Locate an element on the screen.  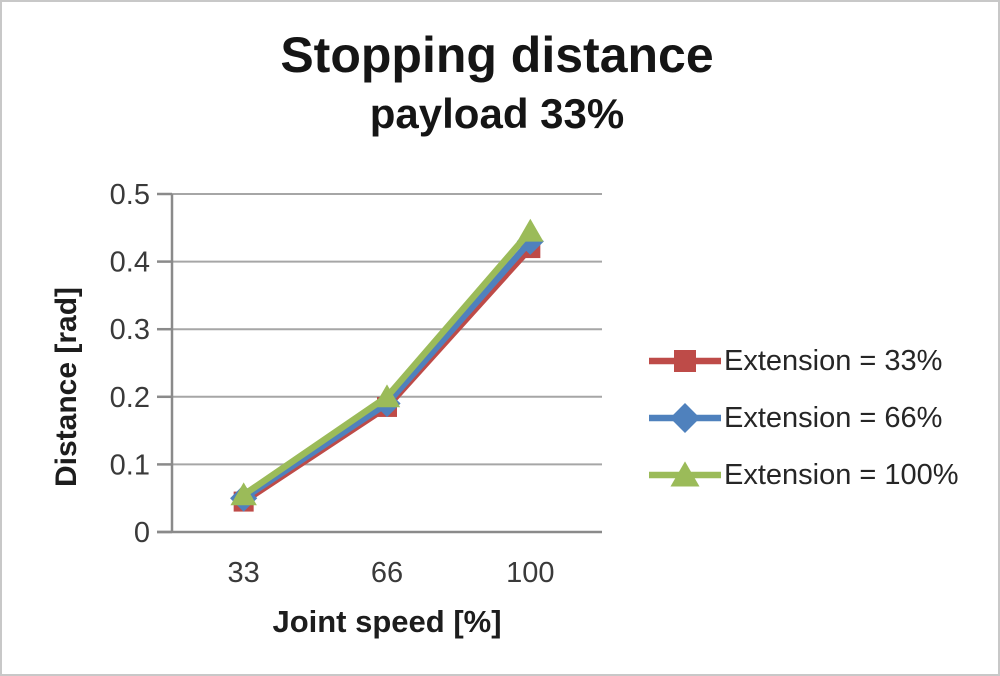
legend-item-extension-100: Extension = 100% is located at coordinates (803, 475).